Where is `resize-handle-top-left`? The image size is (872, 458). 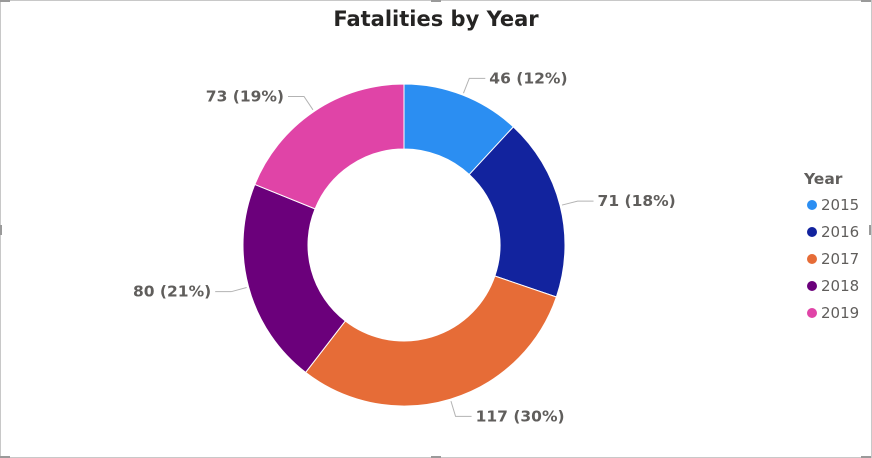
resize-handle-top-left is located at coordinates (5, 1).